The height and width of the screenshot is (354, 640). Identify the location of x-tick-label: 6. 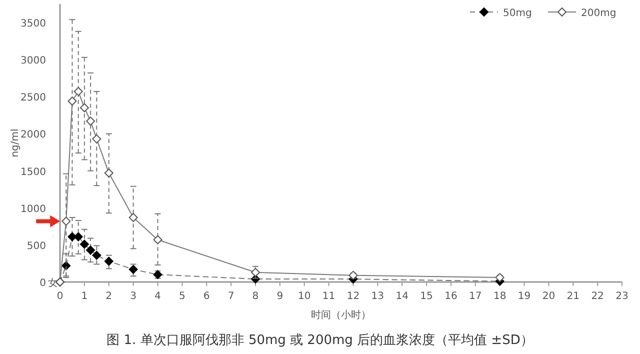
(206, 296).